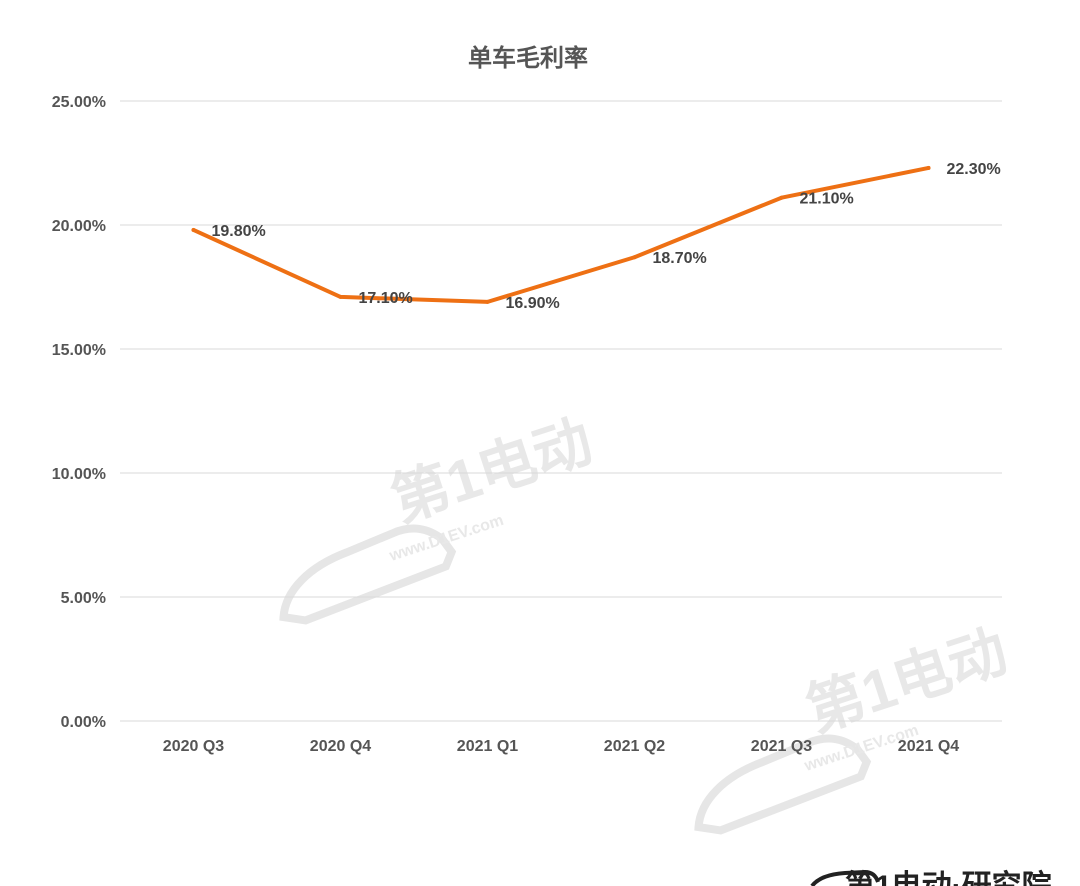  Describe the element at coordinates (781, 746) in the screenshot. I see `x-tick-label: 2021 Q3` at that location.